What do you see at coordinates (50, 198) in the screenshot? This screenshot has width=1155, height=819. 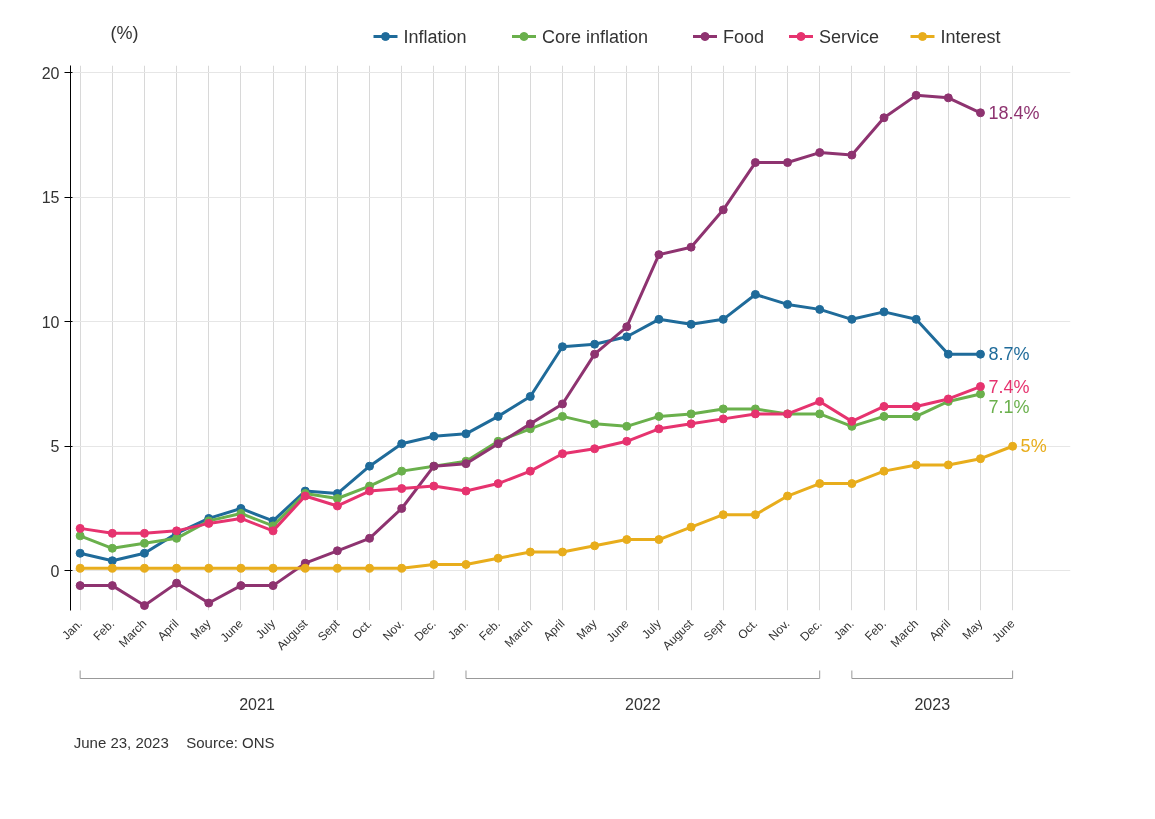 I see `y-tick-label: 15` at bounding box center [50, 198].